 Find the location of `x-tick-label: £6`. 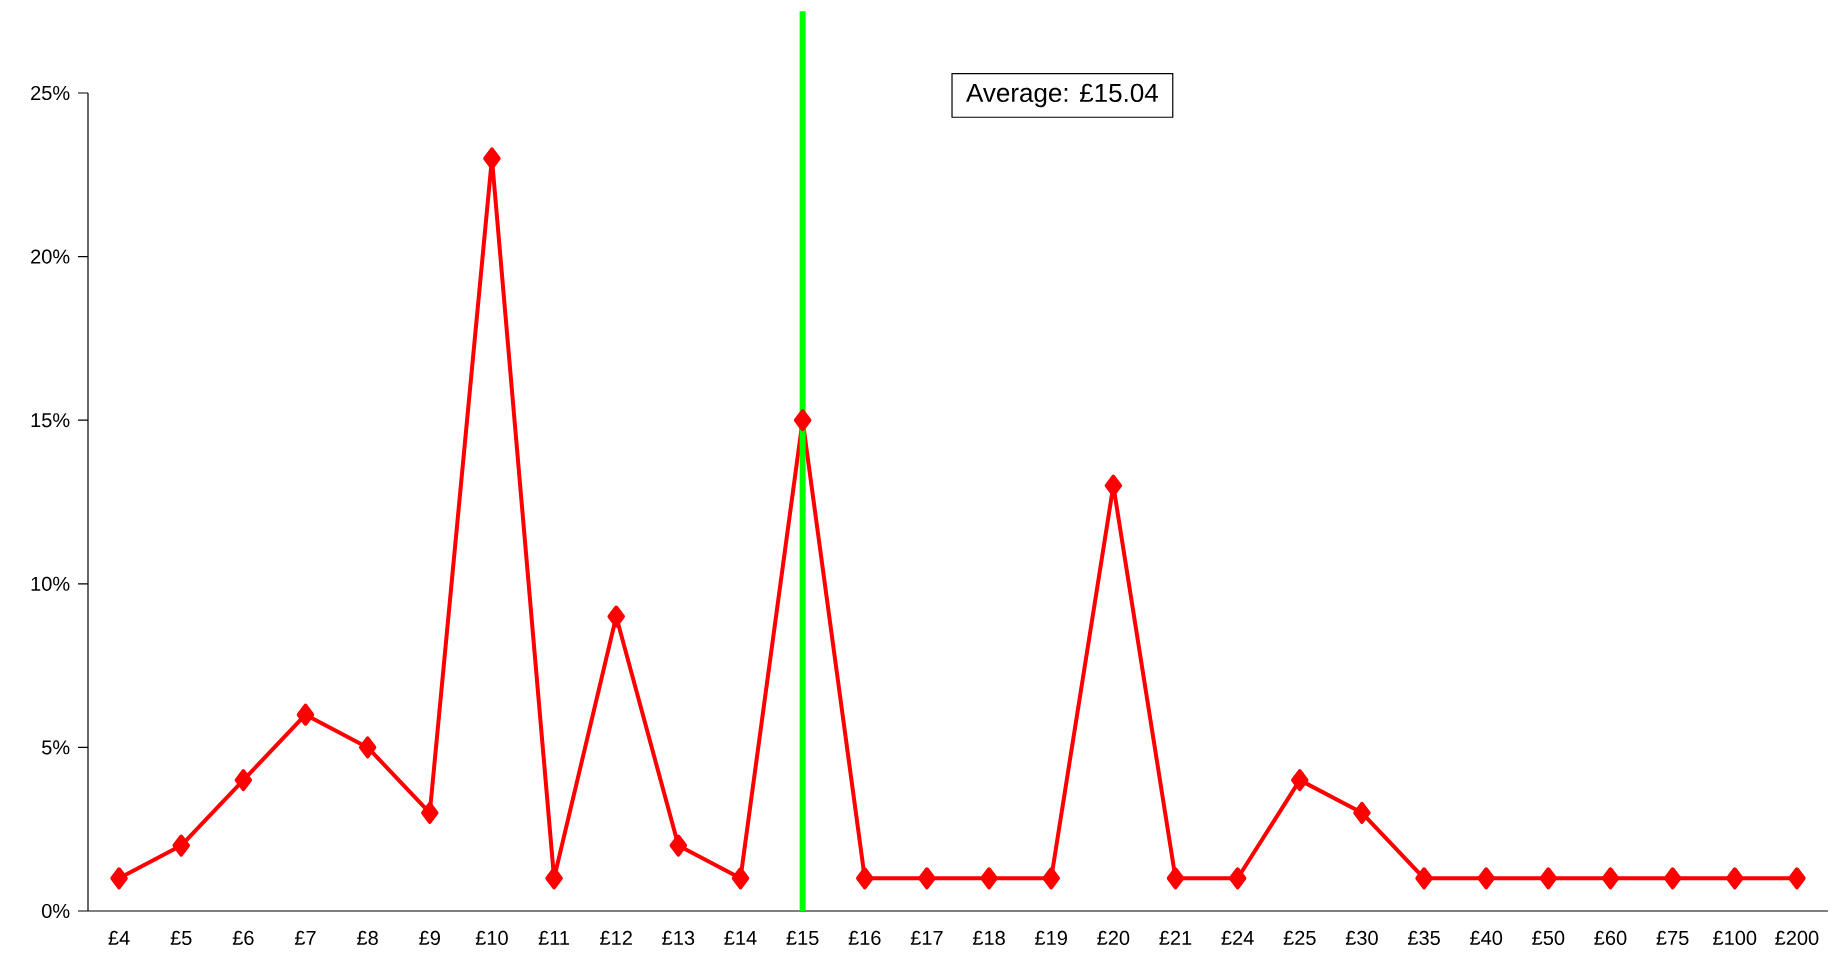

x-tick-label: £6 is located at coordinates (243, 938).